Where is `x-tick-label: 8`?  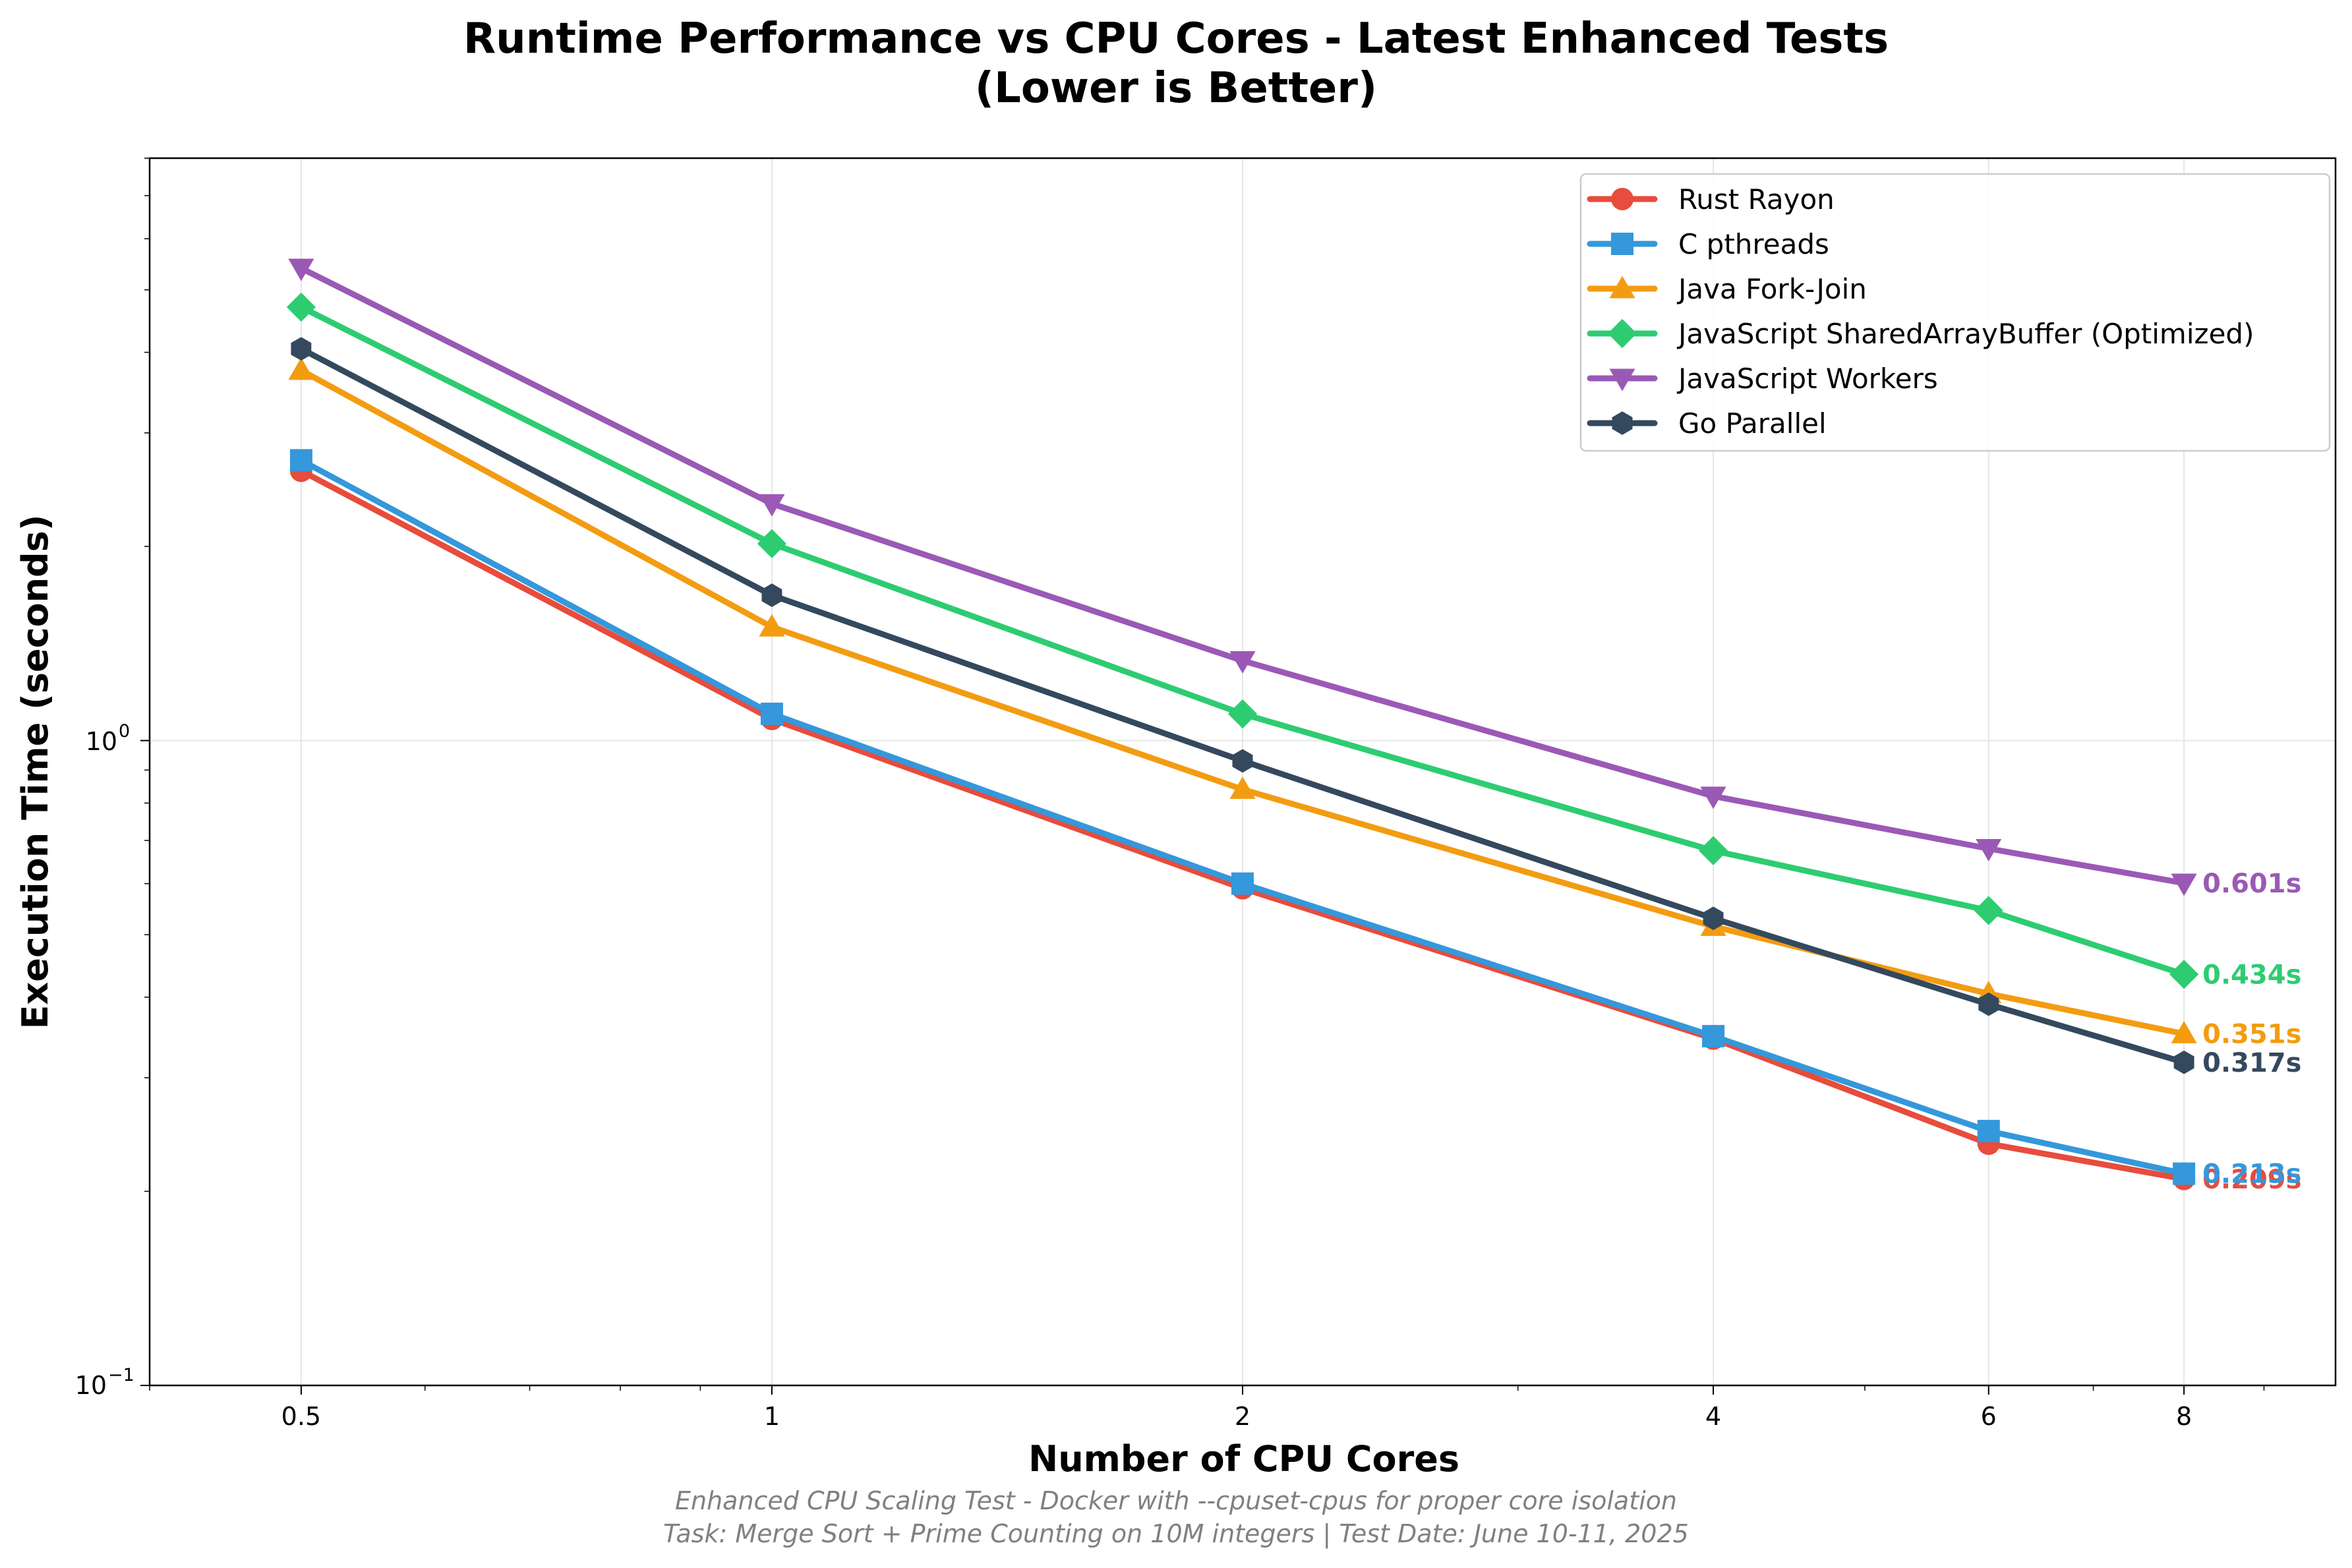 x-tick-label: 8 is located at coordinates (2184, 1416).